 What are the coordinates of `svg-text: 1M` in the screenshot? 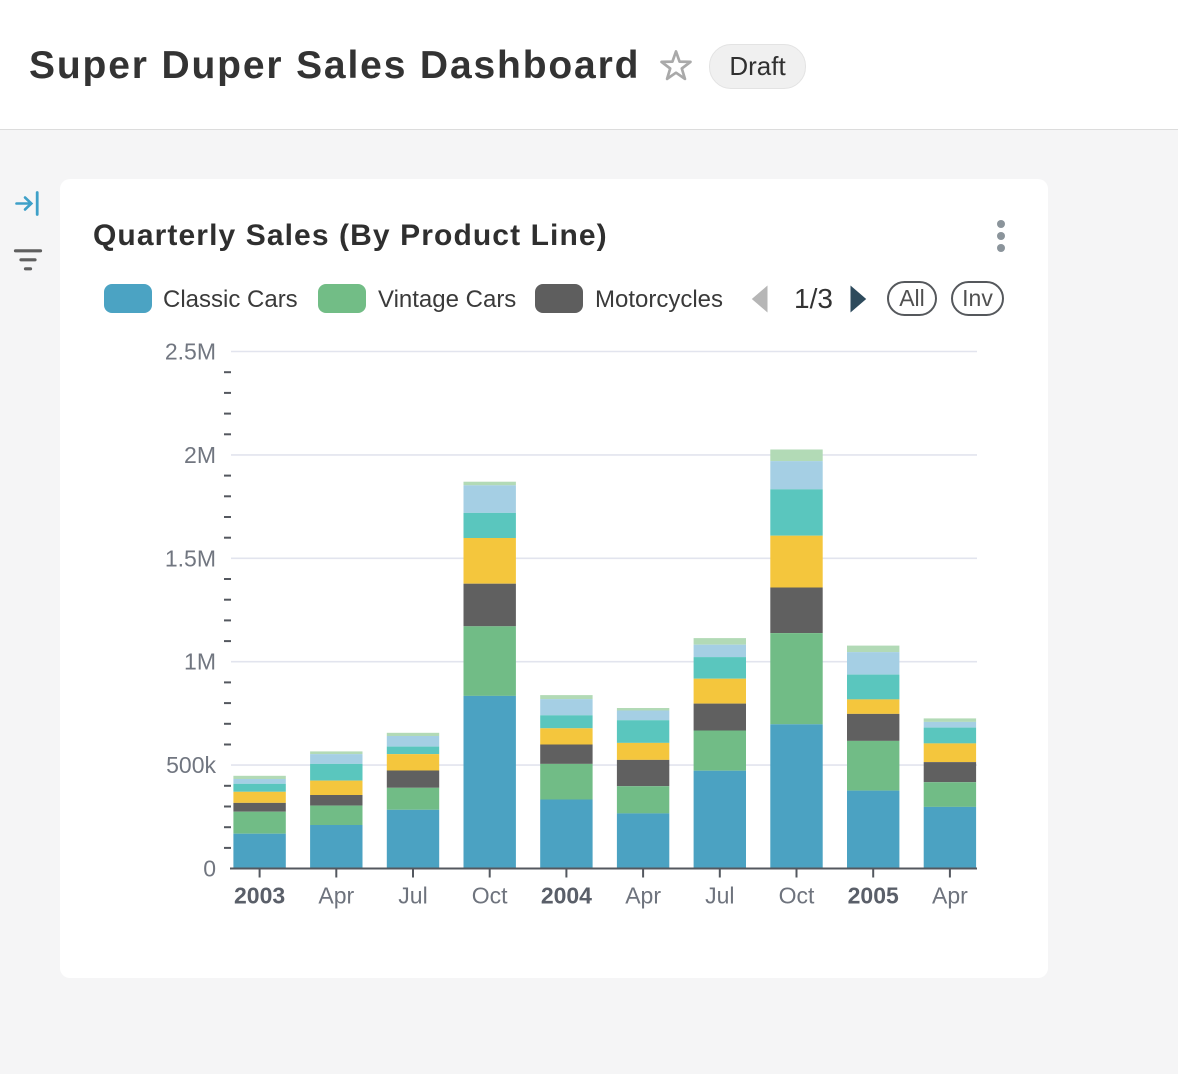 It's located at (200, 662).